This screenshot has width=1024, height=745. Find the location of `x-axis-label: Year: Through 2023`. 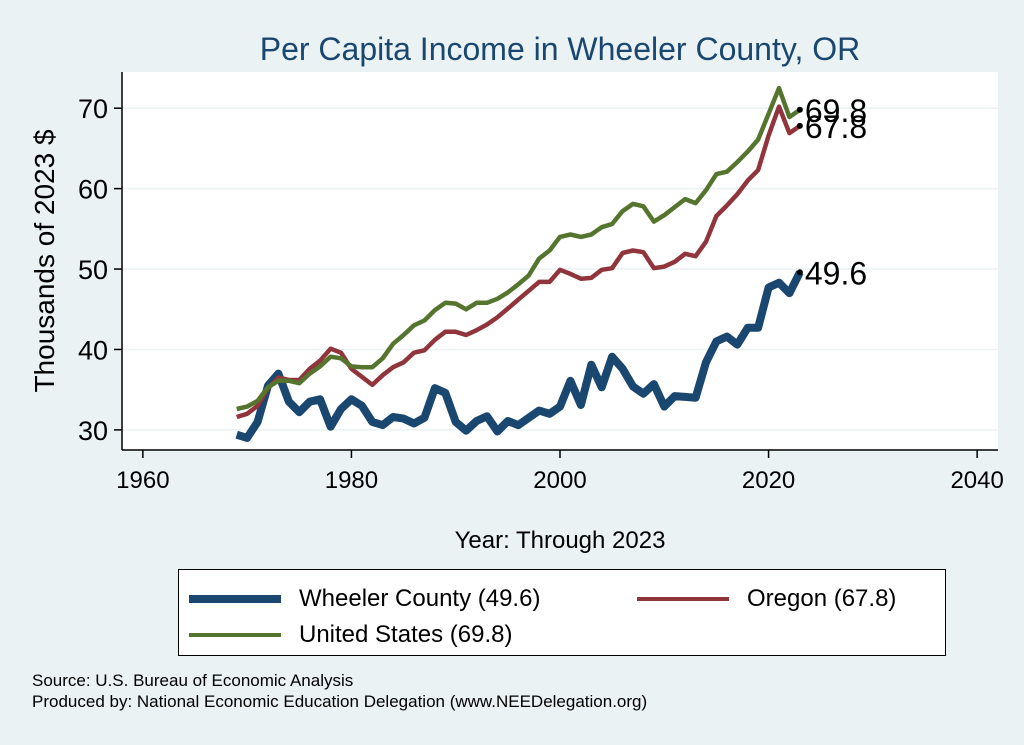

x-axis-label: Year: Through 2023 is located at coordinates (560, 540).